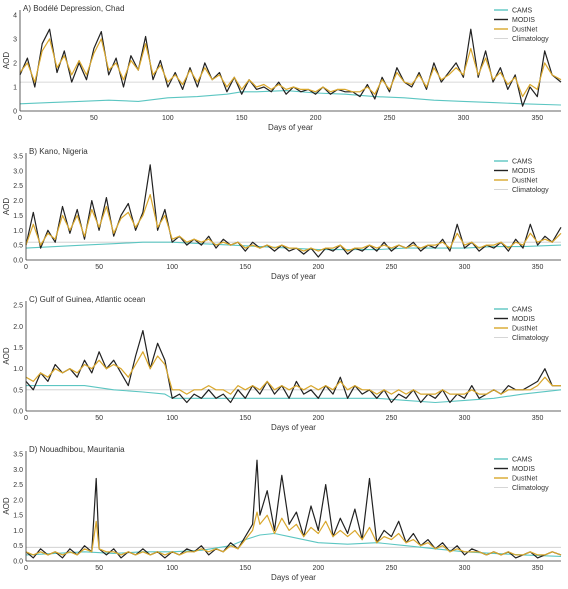 Image resolution: width=568 pixels, height=589 pixels. I want to click on y-tick-label: 2, so click(15, 63).